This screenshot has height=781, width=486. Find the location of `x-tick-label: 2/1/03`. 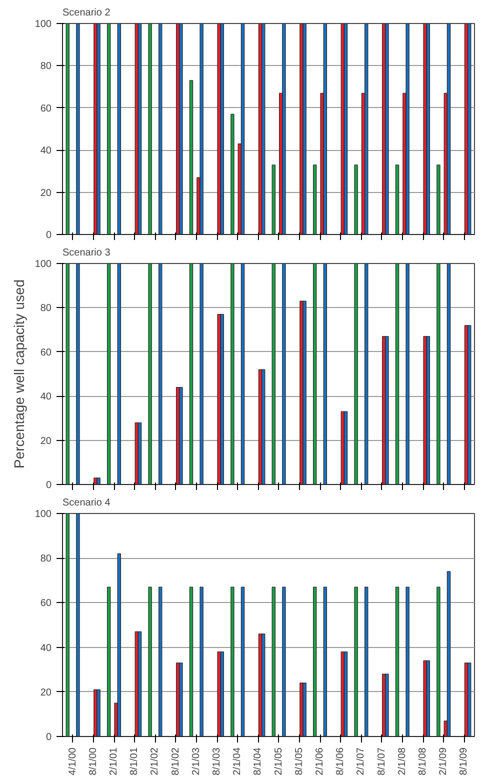

x-tick-label: 2/1/03 is located at coordinates (196, 761).